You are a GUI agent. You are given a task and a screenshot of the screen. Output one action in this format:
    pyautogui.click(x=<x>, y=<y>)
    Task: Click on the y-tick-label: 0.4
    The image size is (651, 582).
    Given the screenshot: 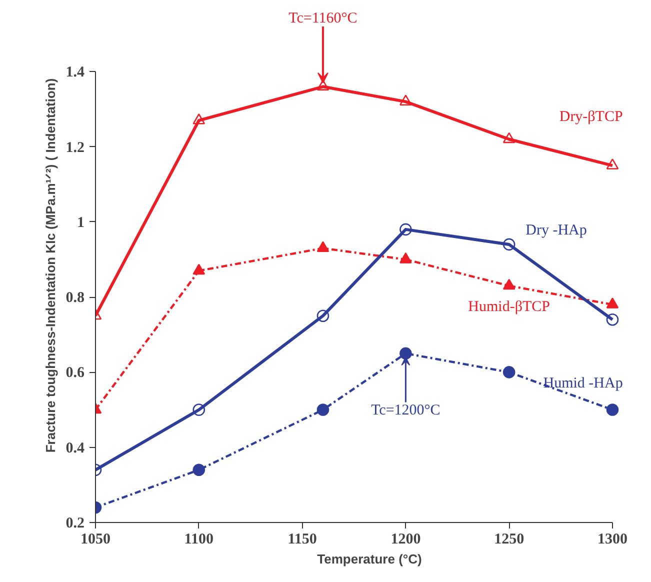 What is the action you would take?
    pyautogui.click(x=75, y=448)
    